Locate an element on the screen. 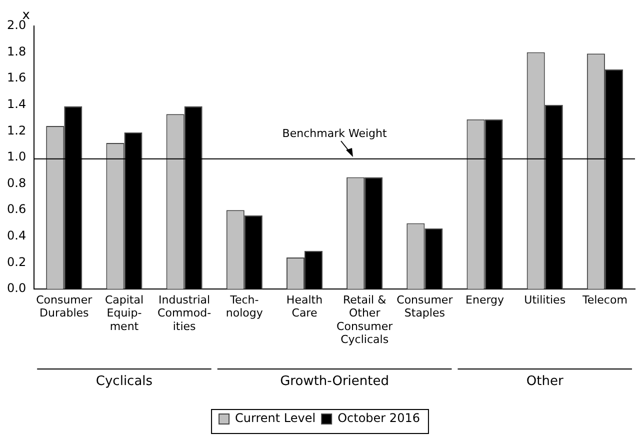 The image size is (643, 435). x-tick-label: Consumer Staples is located at coordinates (425, 306).